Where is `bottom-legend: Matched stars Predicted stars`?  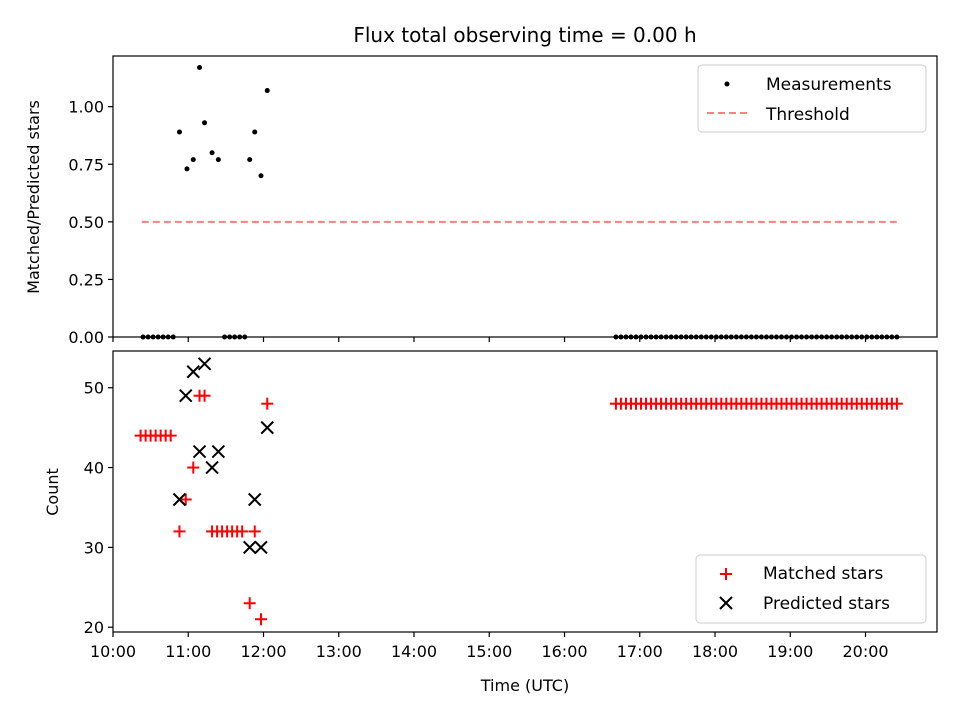
bottom-legend: Matched stars Predicted stars is located at coordinates (811, 589).